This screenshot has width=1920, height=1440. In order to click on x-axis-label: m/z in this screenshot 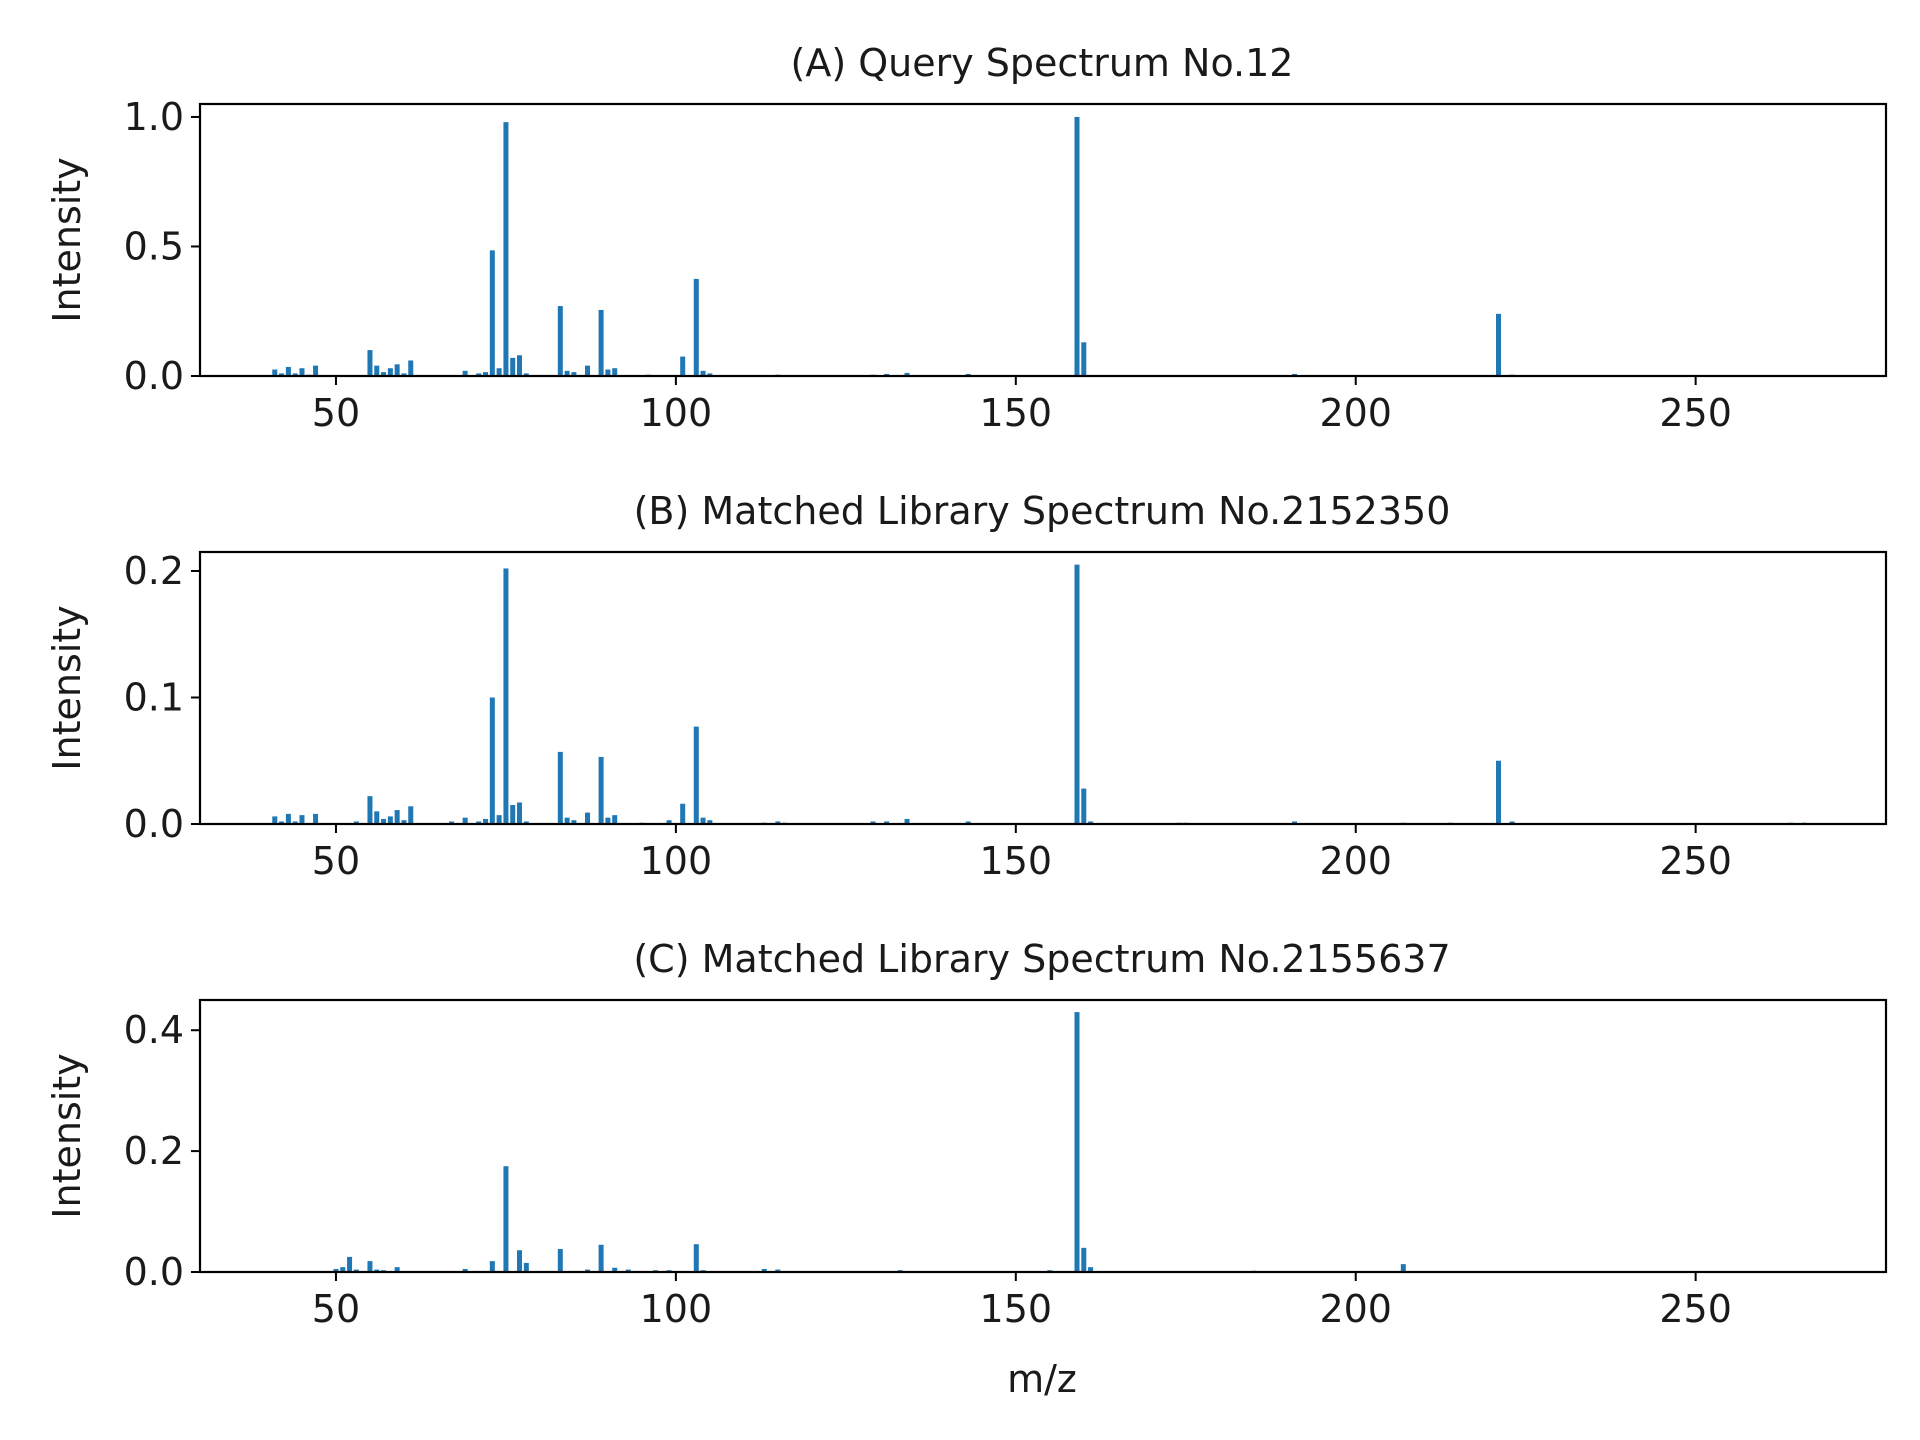, I will do `click(1042, 1379)`.